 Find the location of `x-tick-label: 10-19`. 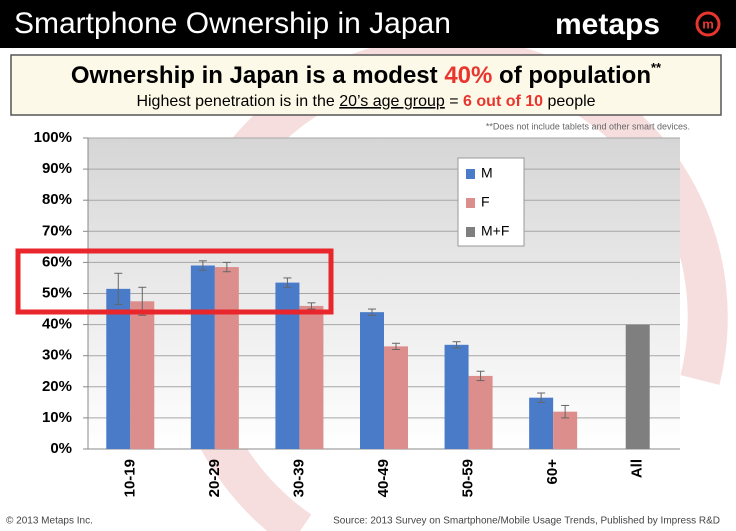

x-tick-label: 10-19 is located at coordinates (129, 478).